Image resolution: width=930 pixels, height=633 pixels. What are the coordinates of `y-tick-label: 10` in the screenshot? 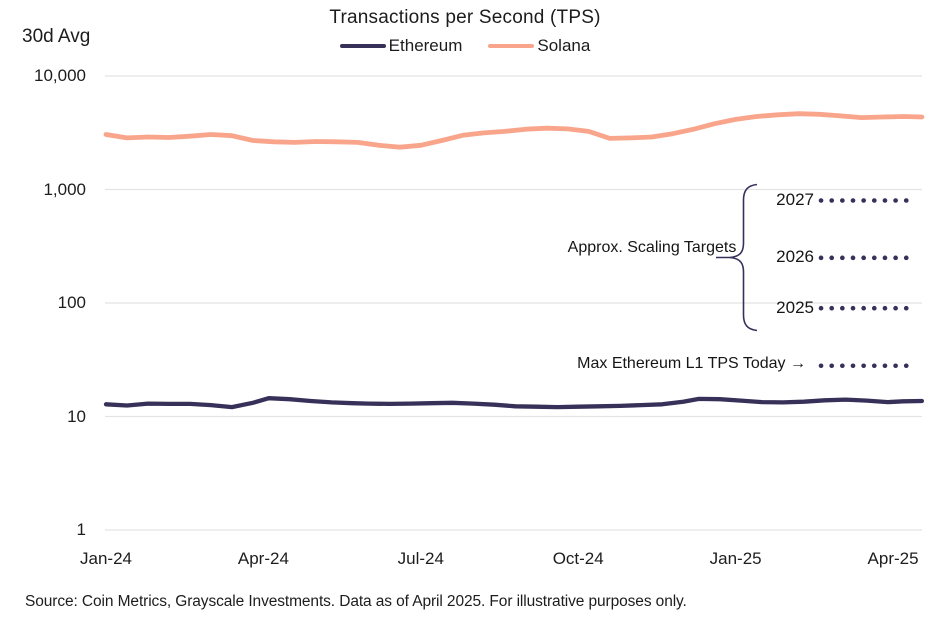 It's located at (76, 416).